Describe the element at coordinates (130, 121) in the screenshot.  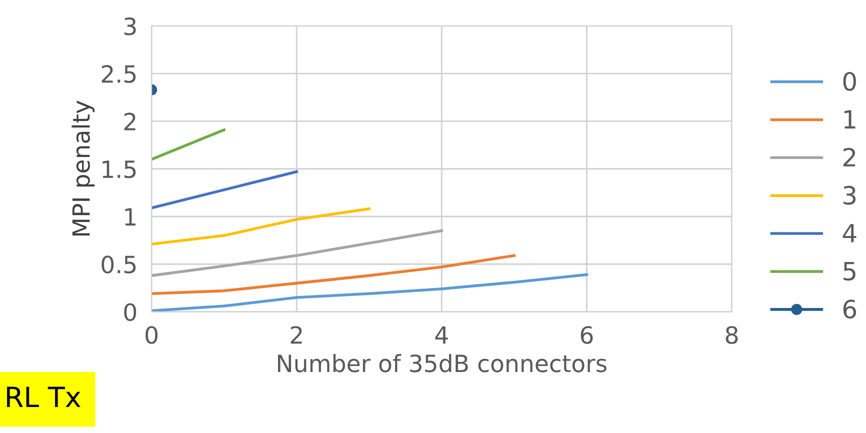
I see `y-tick-label: 2` at that location.